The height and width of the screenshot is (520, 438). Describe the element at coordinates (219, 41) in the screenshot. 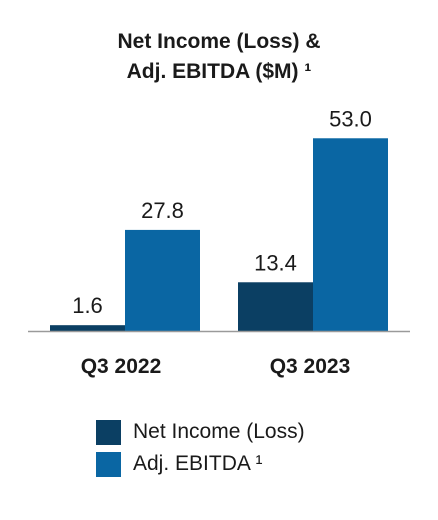

I see `chart-title-line-1: Net Income (Loss) &` at that location.